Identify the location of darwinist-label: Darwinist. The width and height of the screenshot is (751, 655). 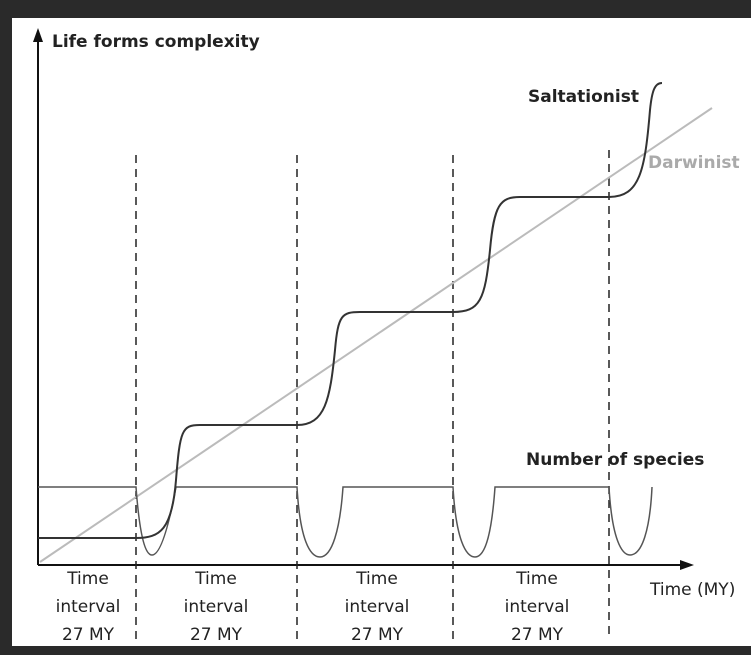
(694, 163).